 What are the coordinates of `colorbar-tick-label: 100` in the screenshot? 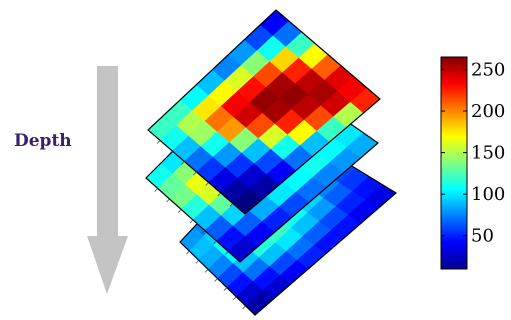 It's located at (488, 194).